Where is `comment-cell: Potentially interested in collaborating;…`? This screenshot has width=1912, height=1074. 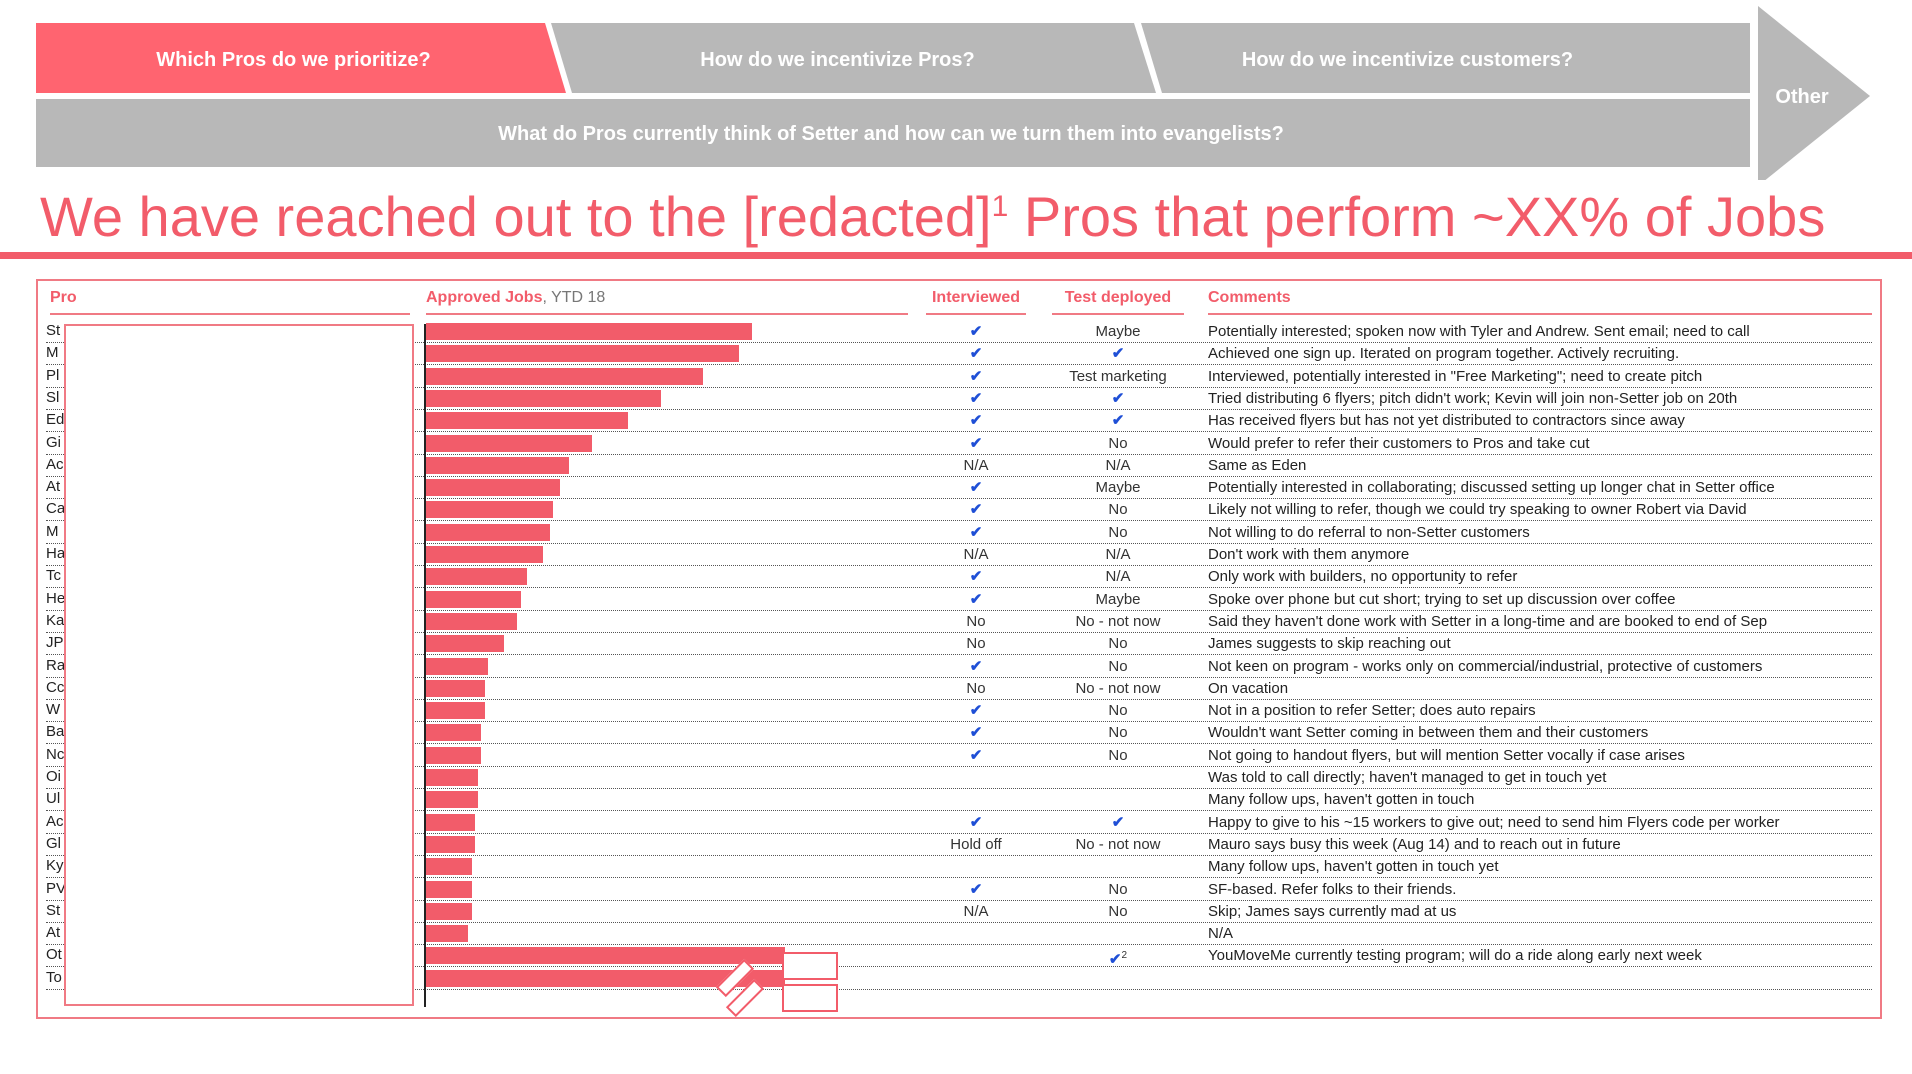
comment-cell: Potentially interested in collaborating;… is located at coordinates (1491, 488).